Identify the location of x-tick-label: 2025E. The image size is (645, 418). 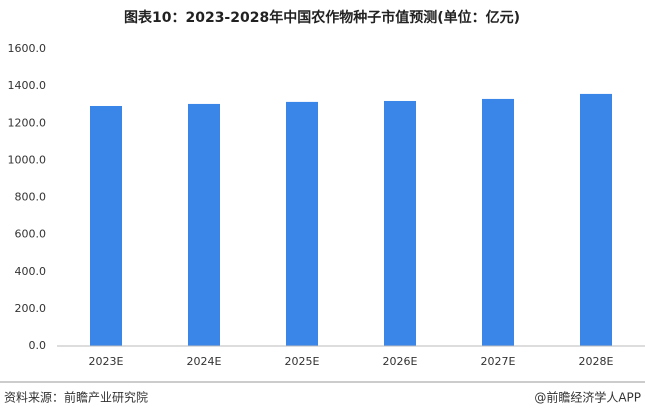
(302, 361).